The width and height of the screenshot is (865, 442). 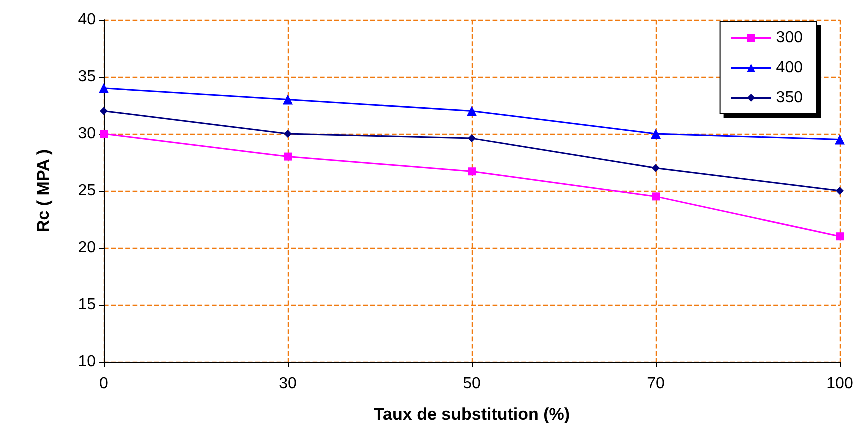 I want to click on y-tick-label: 35, so click(x=87, y=77).